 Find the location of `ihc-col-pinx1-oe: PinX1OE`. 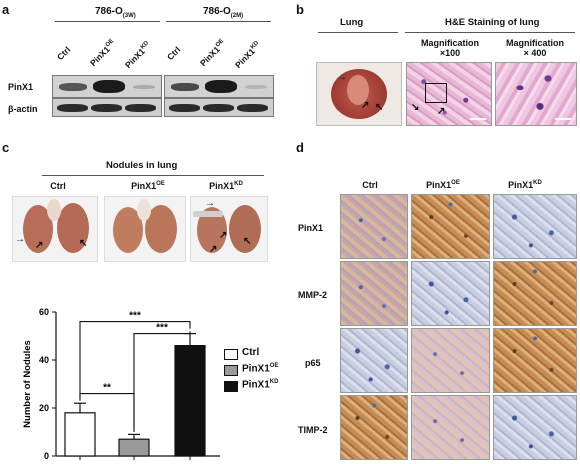

ihc-col-pinx1-oe: PinX1OE is located at coordinates (443, 185).